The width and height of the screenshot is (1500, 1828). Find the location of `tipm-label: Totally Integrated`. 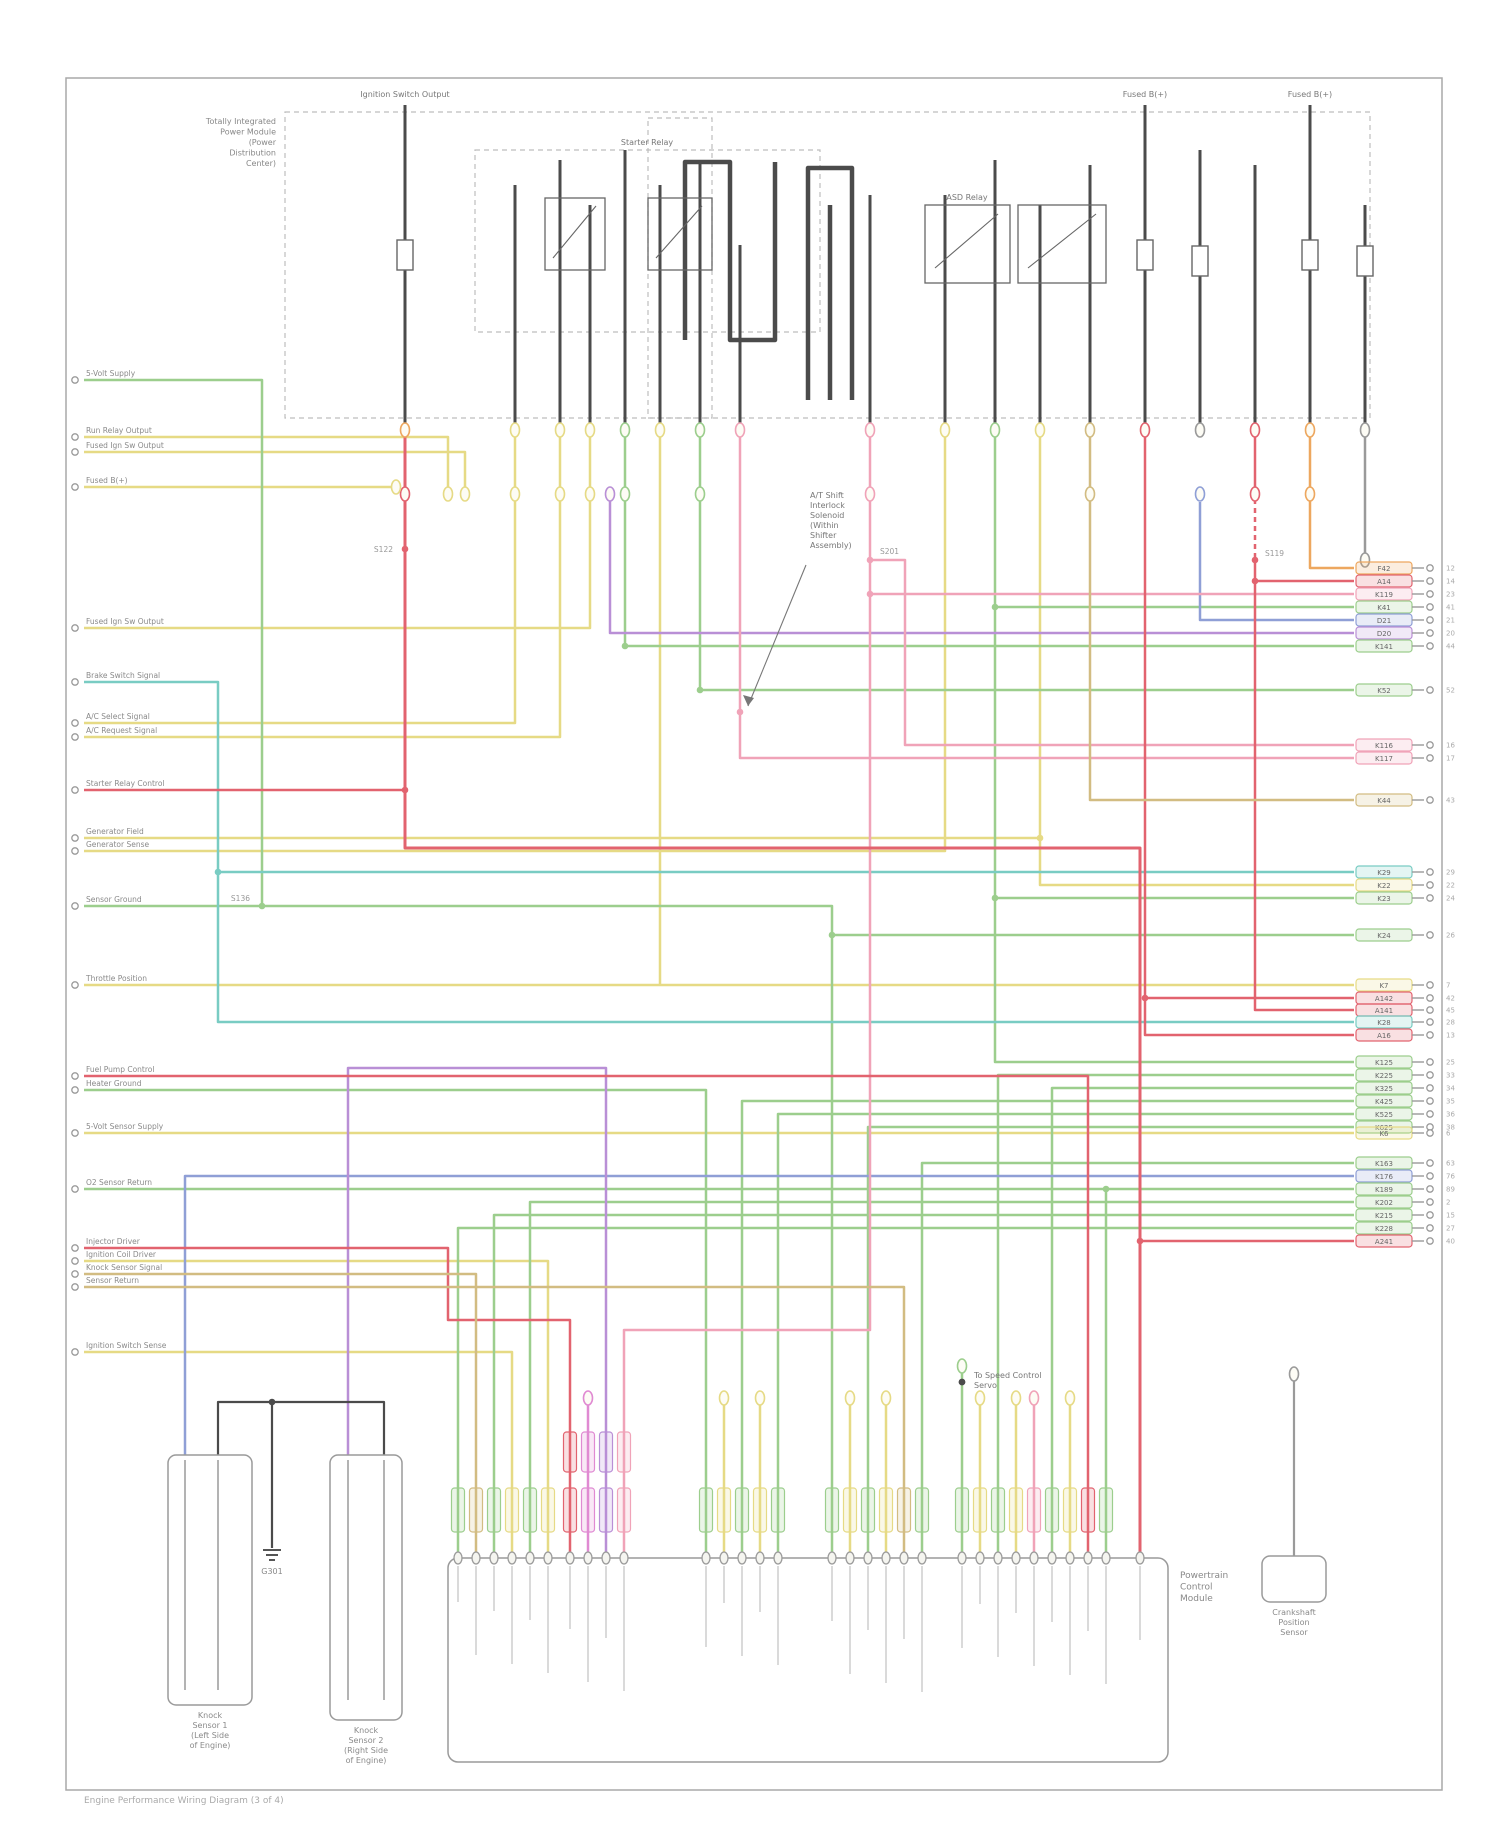

tipm-label: Totally Integrated is located at coordinates (240, 121).